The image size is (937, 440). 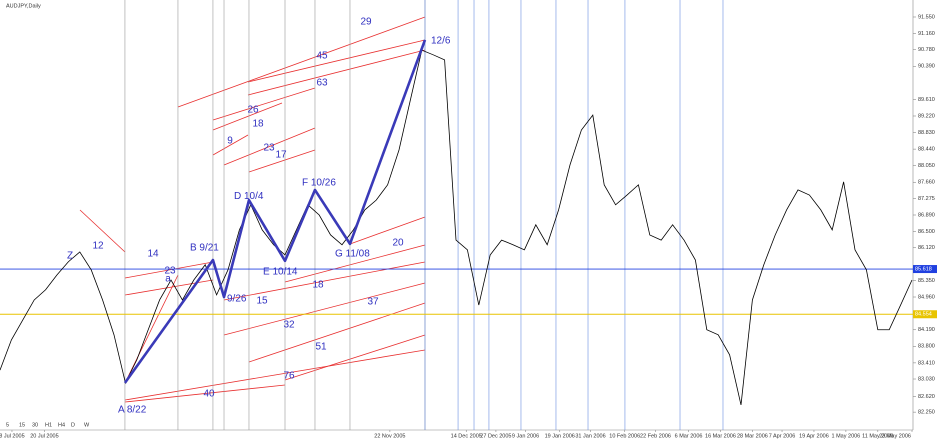 I want to click on y-tick-label: 83.800, so click(x=926, y=347).